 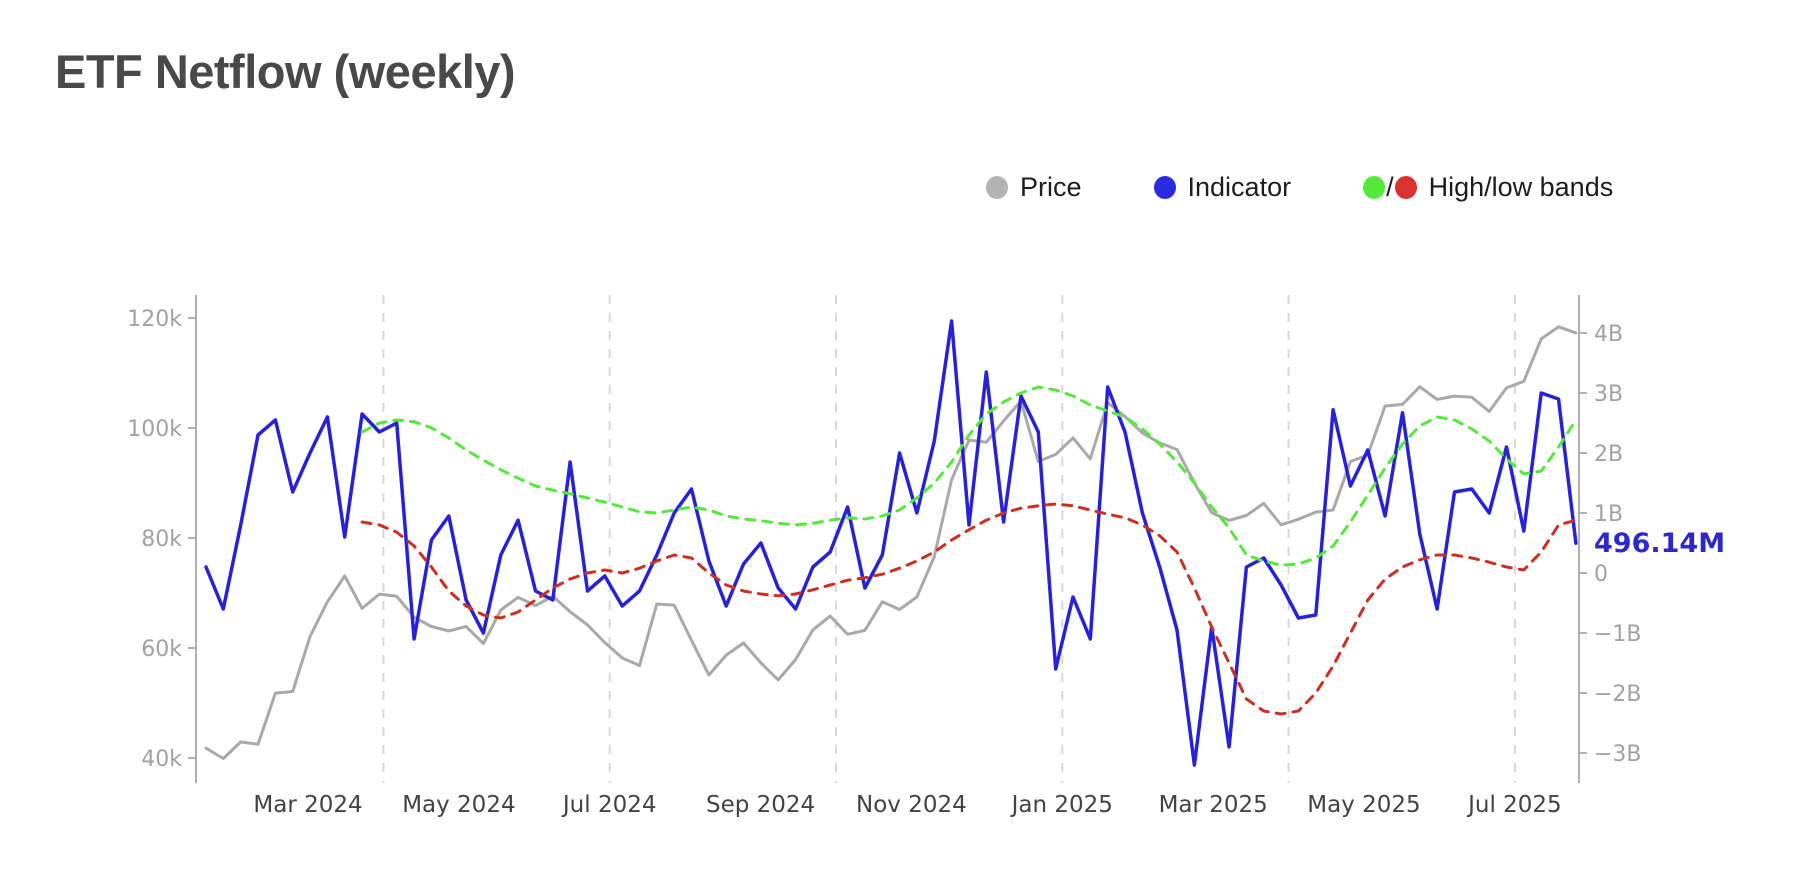 I want to click on y-left-tick-label: 100k, so click(x=154, y=429).